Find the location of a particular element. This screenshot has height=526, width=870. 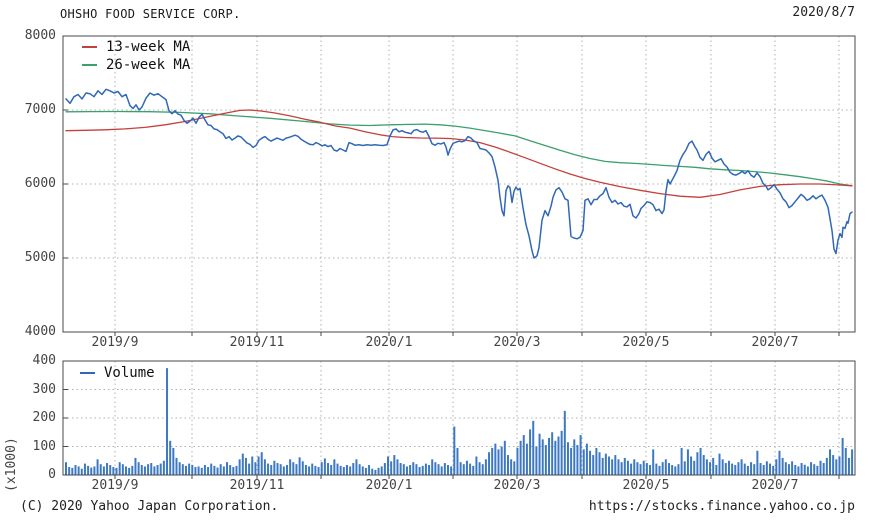

page-title: OHSHO FOOD SERVICE CORP. is located at coordinates (150, 14).